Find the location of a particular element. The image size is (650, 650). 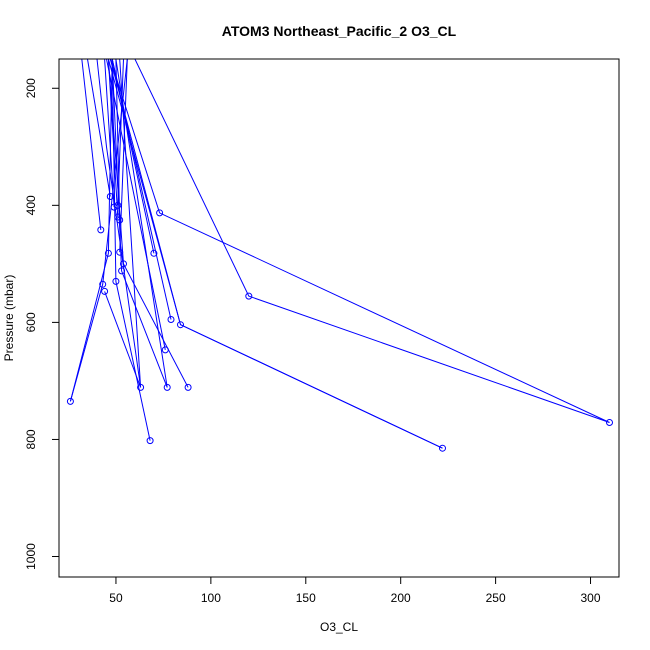

x-tick-label-150: 150 is located at coordinates (306, 598).